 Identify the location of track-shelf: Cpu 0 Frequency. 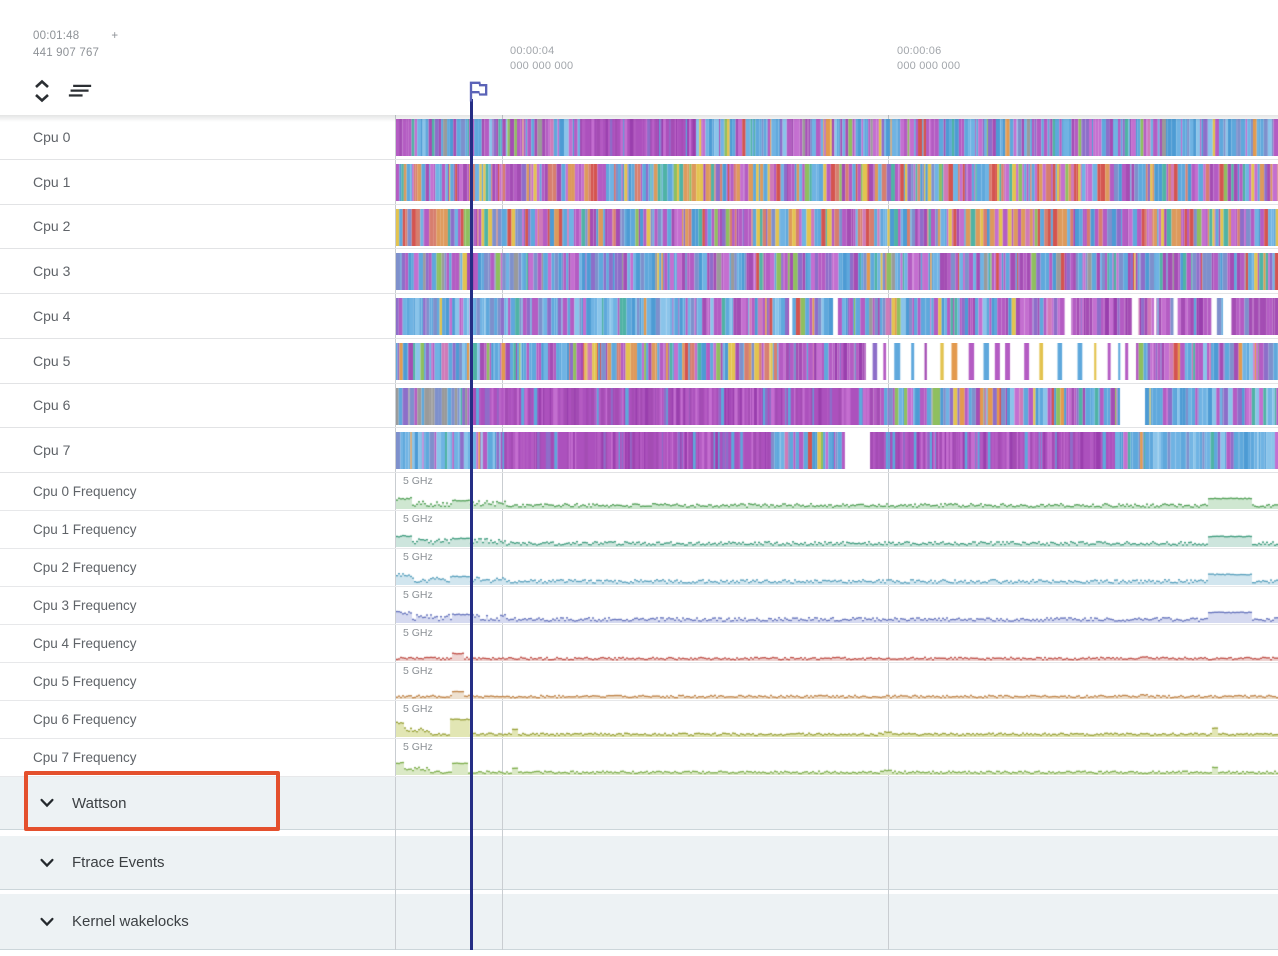
(198, 491).